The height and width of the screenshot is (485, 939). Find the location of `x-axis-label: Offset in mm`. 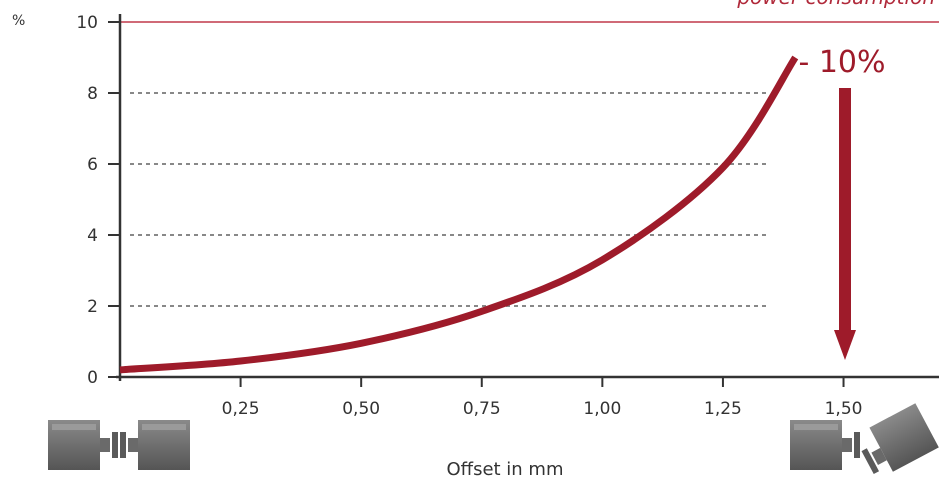

x-axis-label: Offset in mm is located at coordinates (505, 469).